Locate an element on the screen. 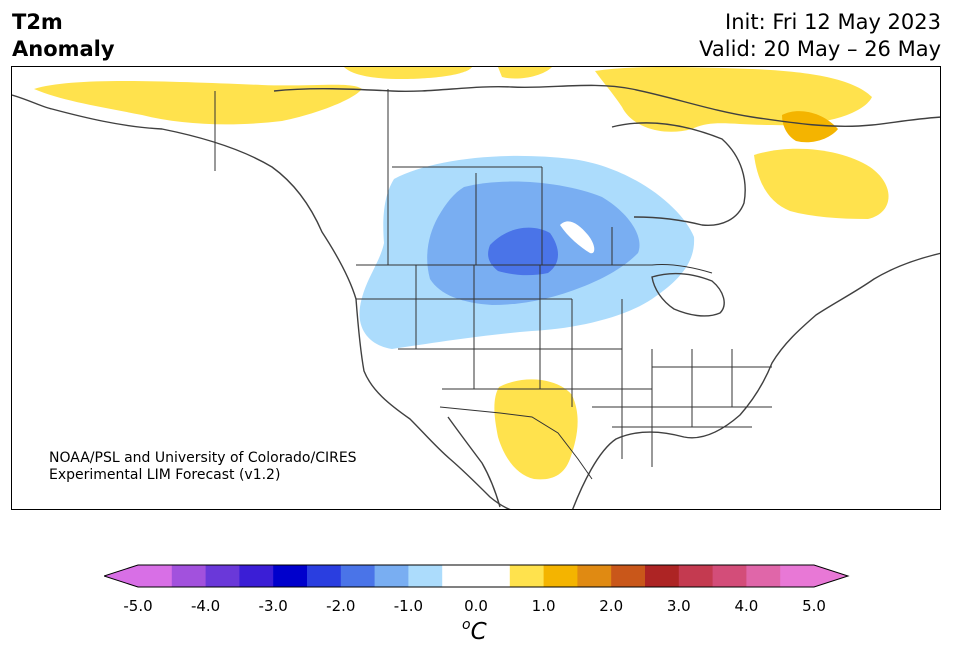 This screenshot has width=953, height=656. colorbar-outline is located at coordinates (477, 576).